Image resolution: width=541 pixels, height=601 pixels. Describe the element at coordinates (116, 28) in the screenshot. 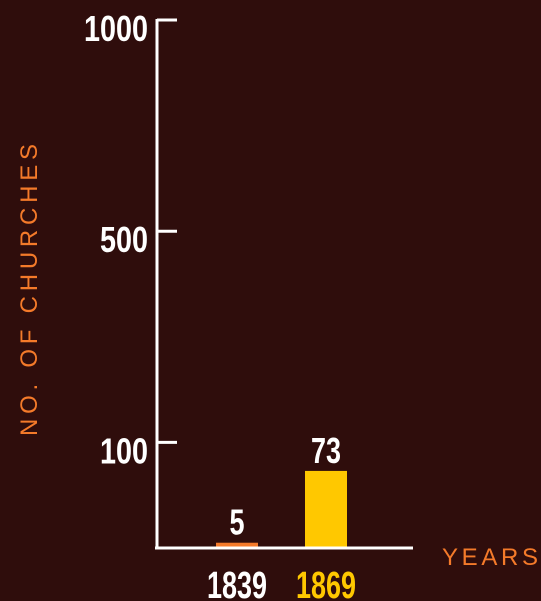

I see `y-tick-label: 1000` at that location.